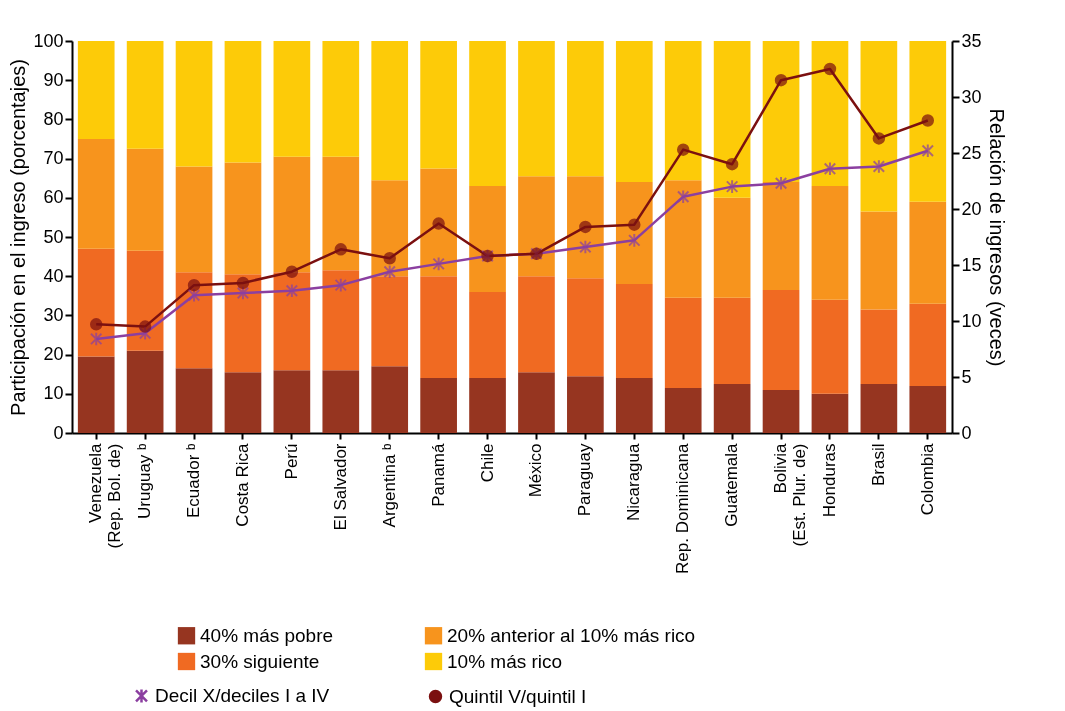 The width and height of the screenshot is (1065, 711). What do you see at coordinates (105, 495) in the screenshot?
I see `x-tick-label: Venezuela (Rep. Bol. de)` at bounding box center [105, 495].